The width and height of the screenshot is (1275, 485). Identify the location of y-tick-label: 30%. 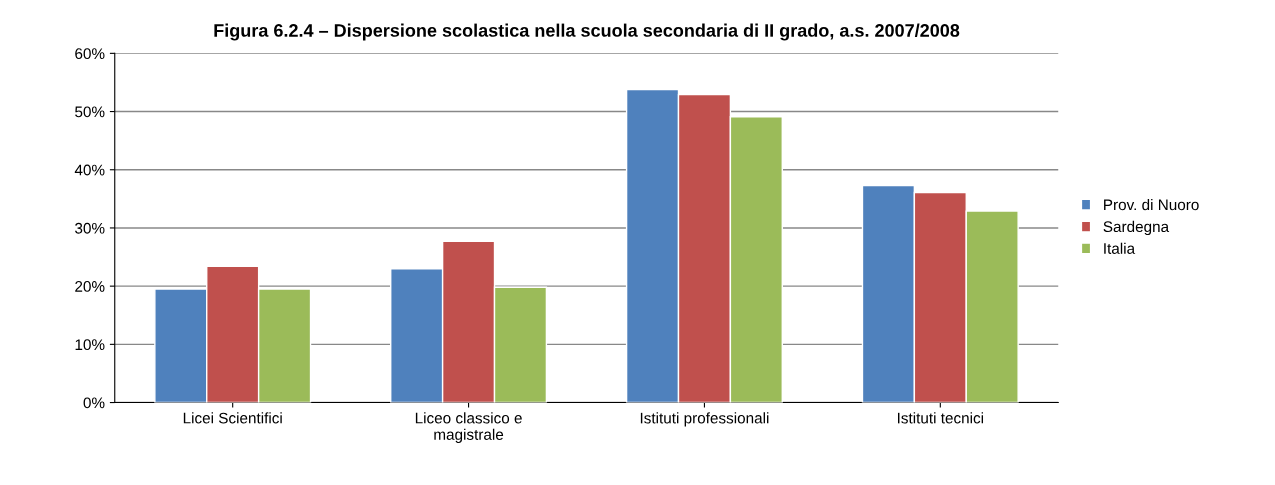
(90, 228).